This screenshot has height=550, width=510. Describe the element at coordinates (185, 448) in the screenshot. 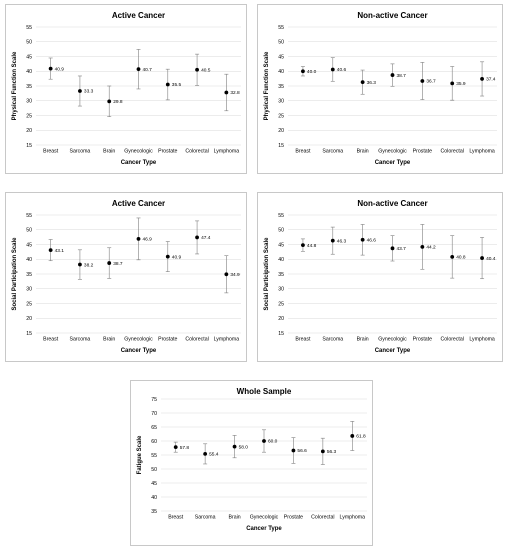

I see `data-label: 57.8` at that location.